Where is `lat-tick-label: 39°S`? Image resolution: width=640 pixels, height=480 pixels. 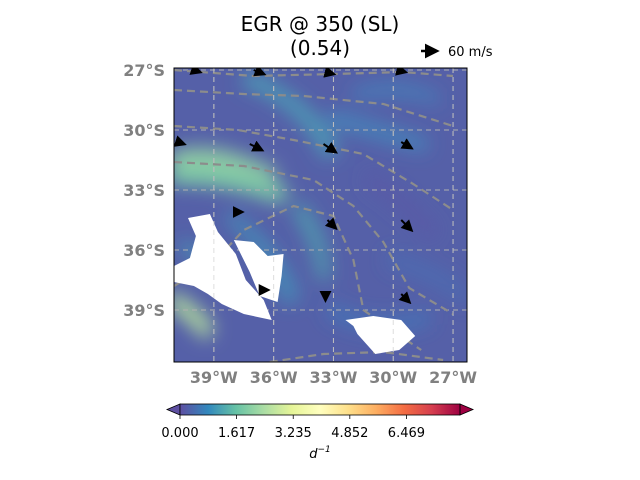 lat-tick-label: 39°S is located at coordinates (144, 310).